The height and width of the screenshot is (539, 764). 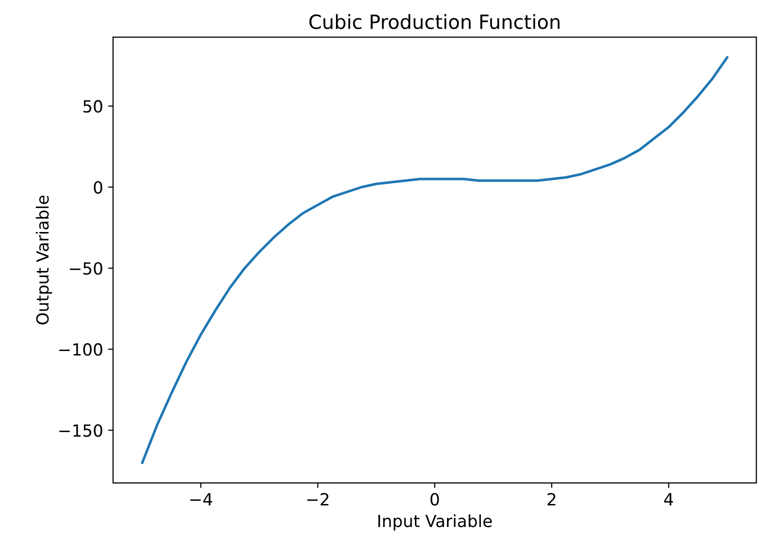 I want to click on chart-title: Cubic Production Function, so click(x=434, y=22).